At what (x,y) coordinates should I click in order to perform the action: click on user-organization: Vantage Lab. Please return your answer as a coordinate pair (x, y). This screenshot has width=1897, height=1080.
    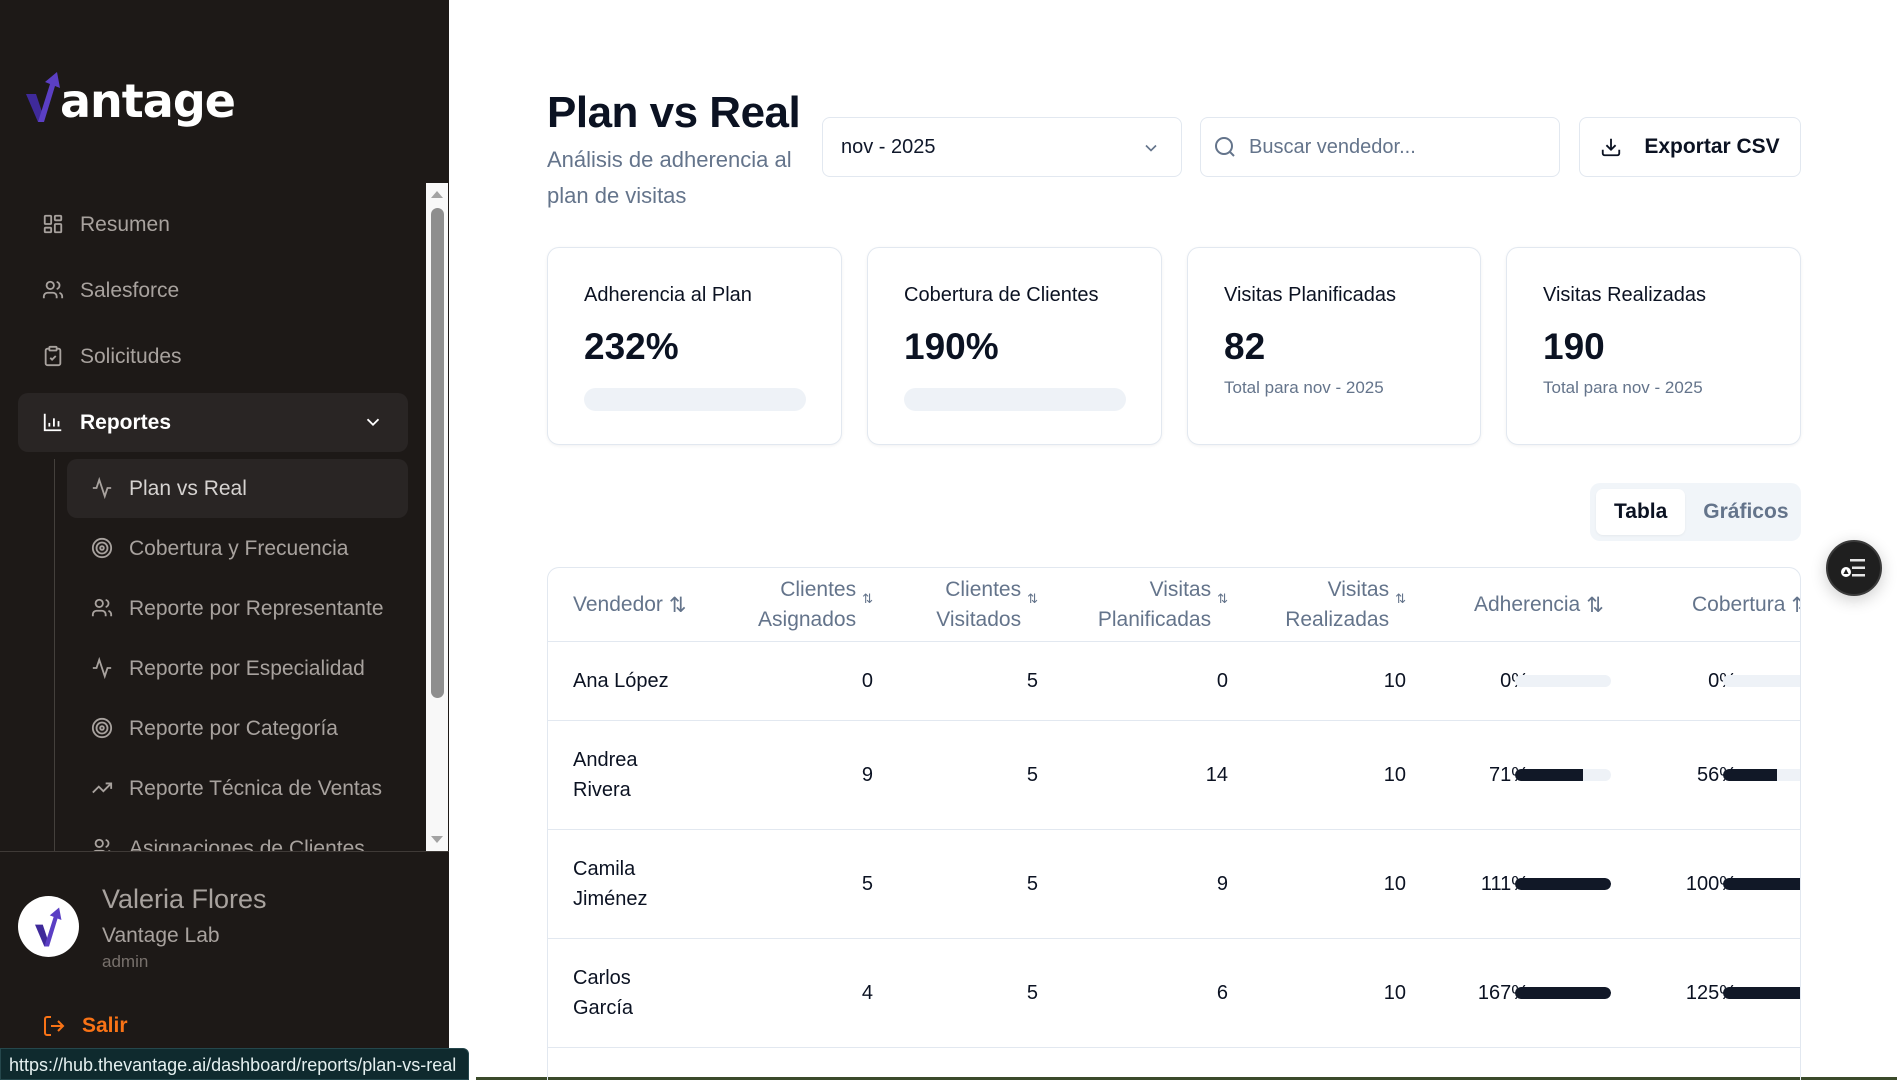
    Looking at the image, I should click on (161, 935).